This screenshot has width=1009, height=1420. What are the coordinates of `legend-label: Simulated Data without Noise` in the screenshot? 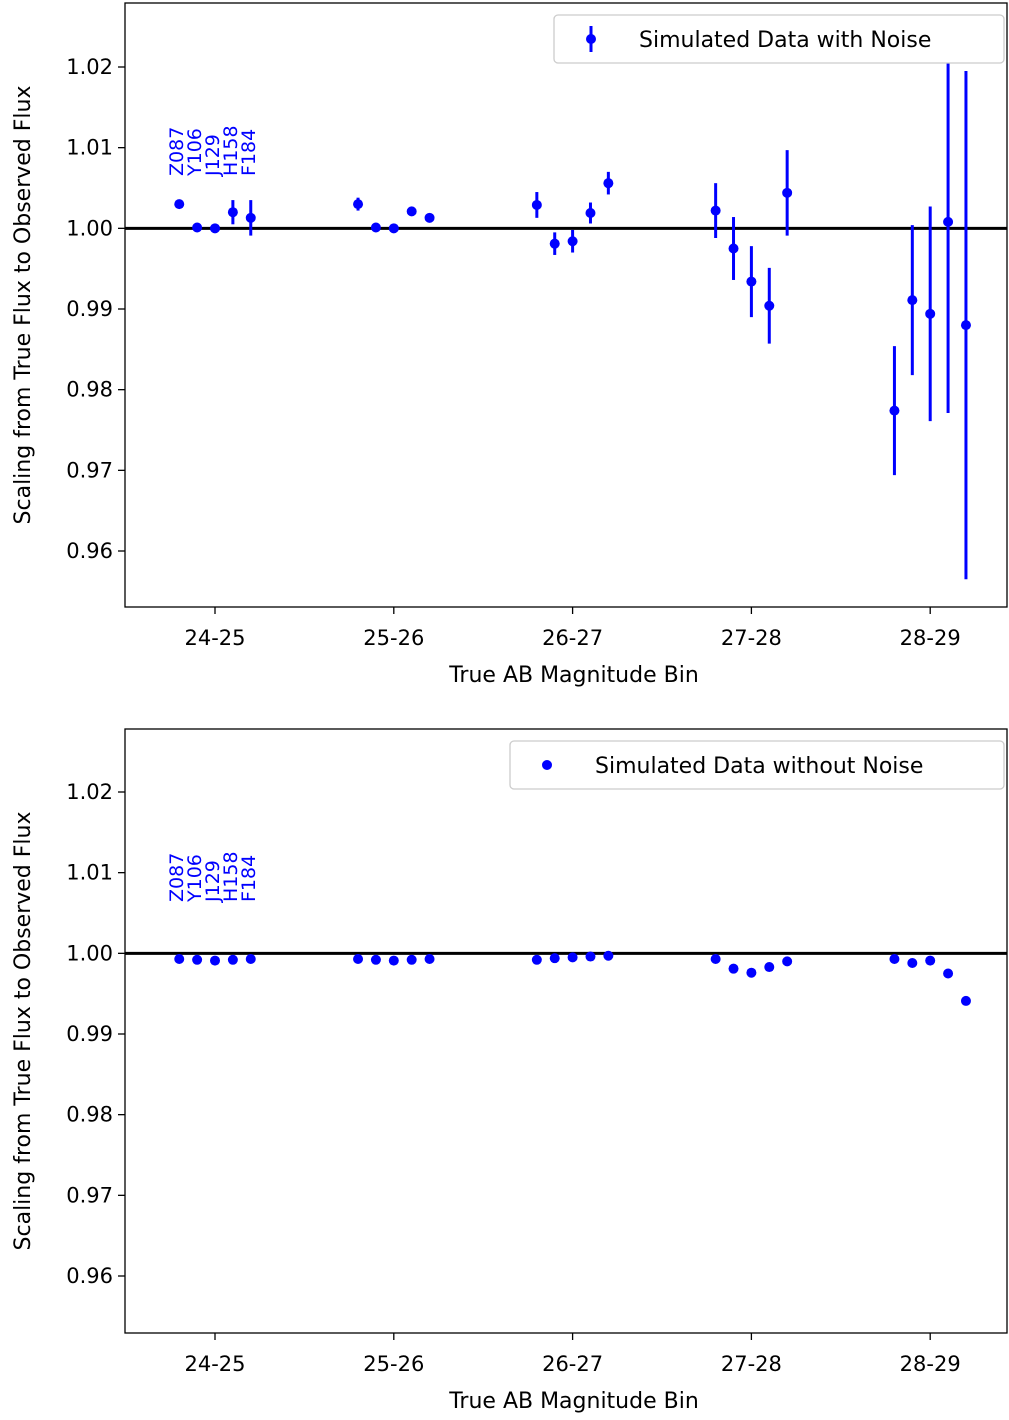 It's located at (759, 766).